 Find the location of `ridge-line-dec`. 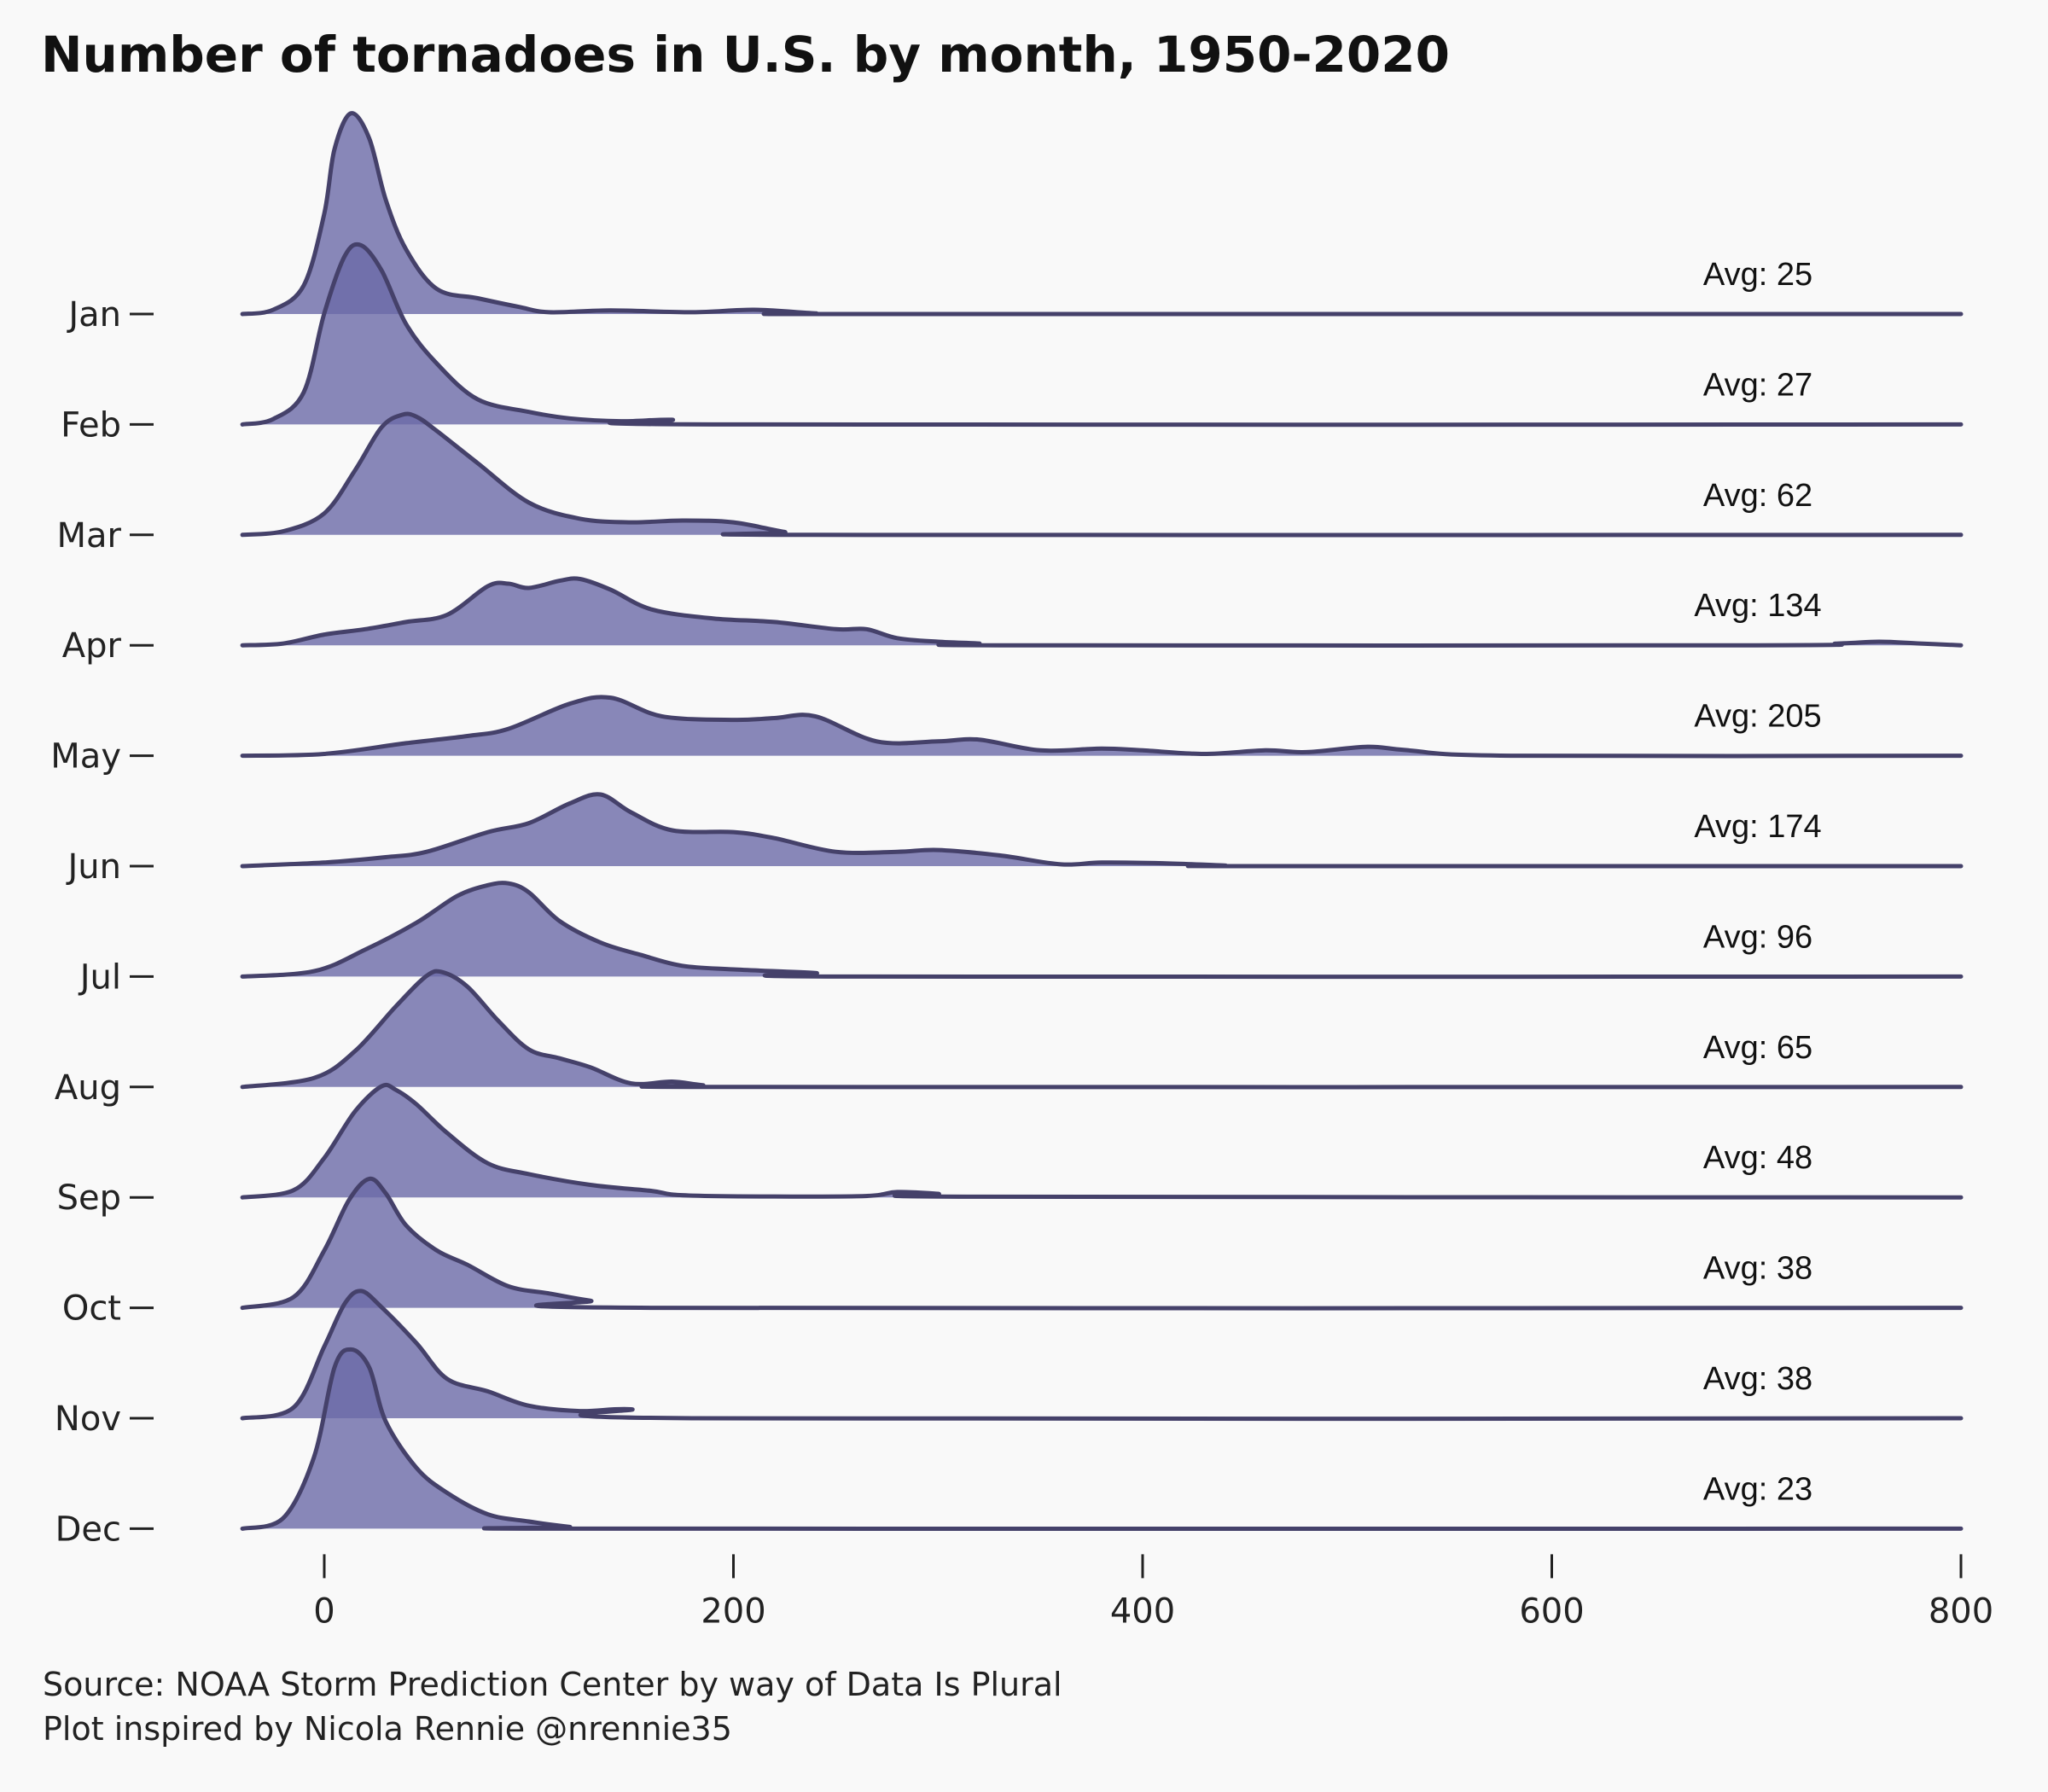

ridge-line-dec is located at coordinates (1102, 1439).